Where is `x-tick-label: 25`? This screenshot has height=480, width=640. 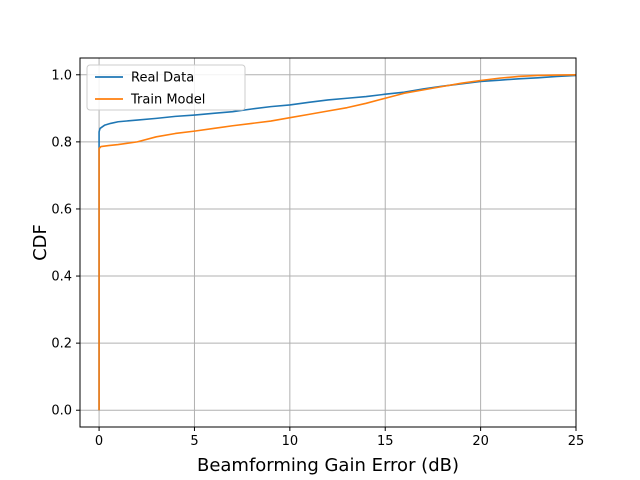
x-tick-label: 25 is located at coordinates (576, 441).